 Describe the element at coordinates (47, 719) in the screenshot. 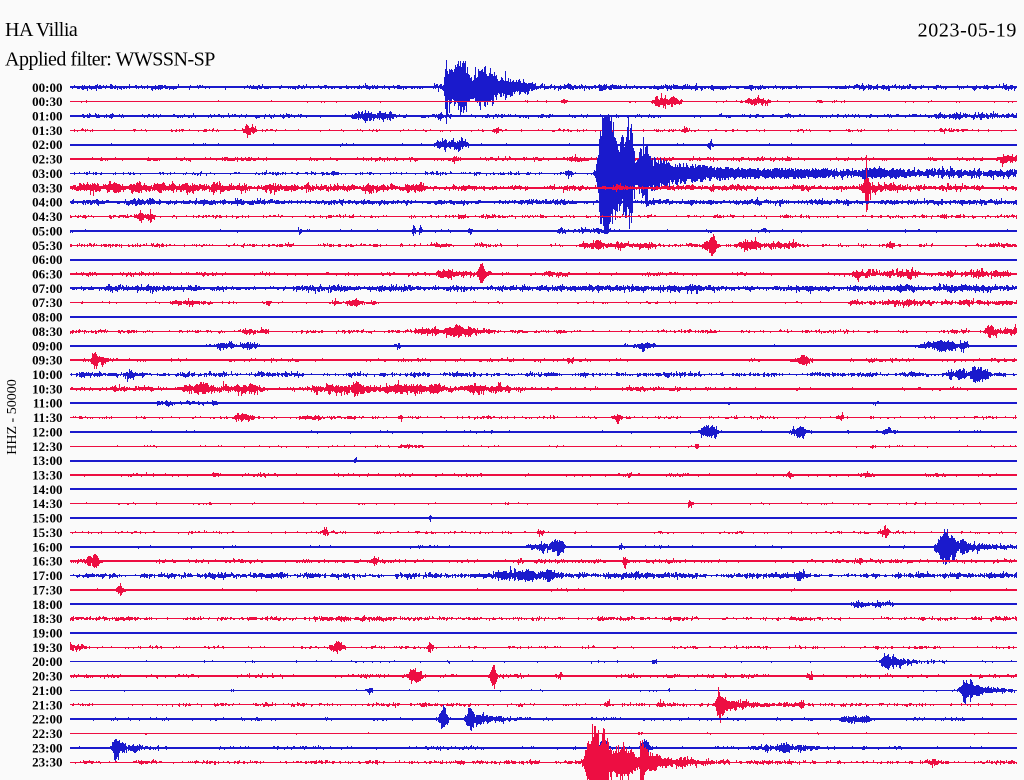

I see `svg-text: 22:00` at that location.